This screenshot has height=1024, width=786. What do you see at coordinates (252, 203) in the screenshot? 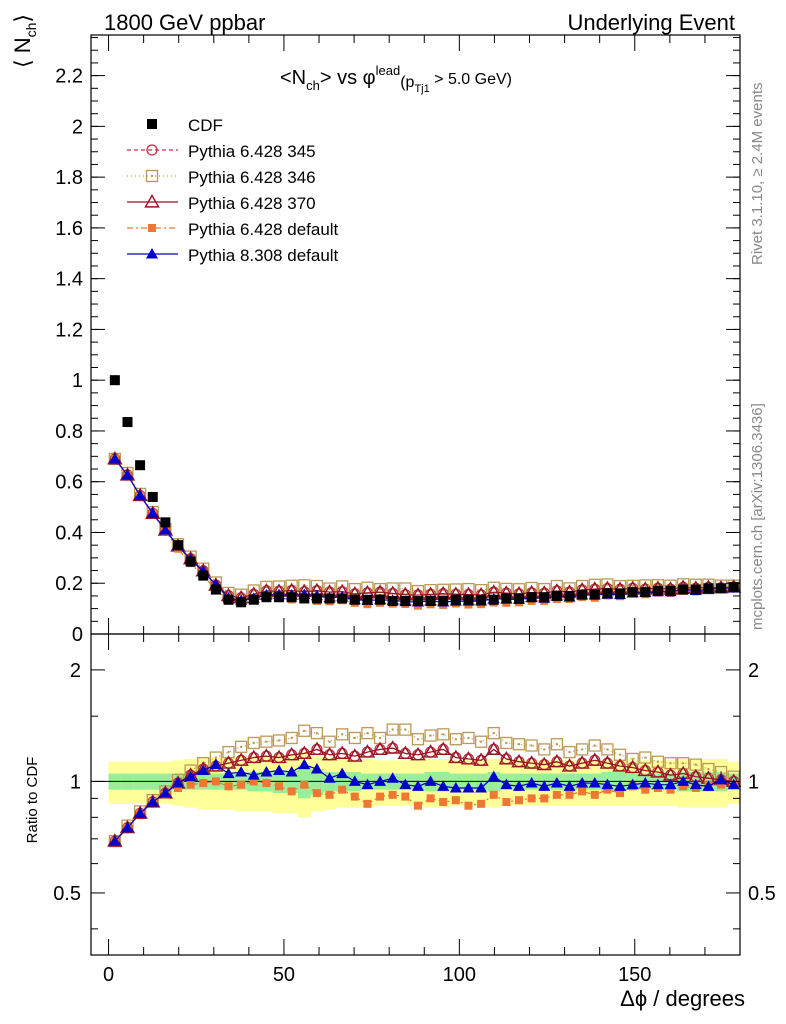
I see `legend-label: Pythia 6.428 370` at bounding box center [252, 203].